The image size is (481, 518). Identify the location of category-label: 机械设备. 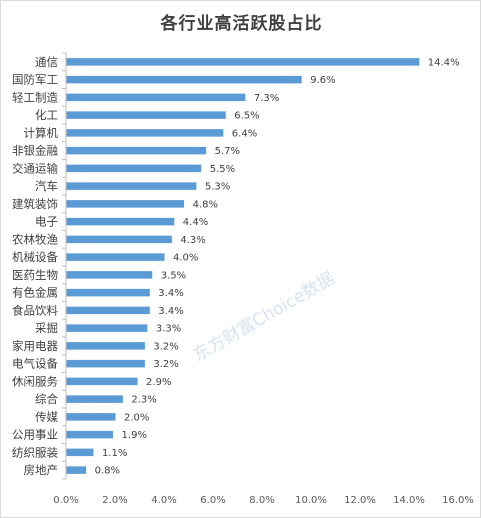
(35, 257).